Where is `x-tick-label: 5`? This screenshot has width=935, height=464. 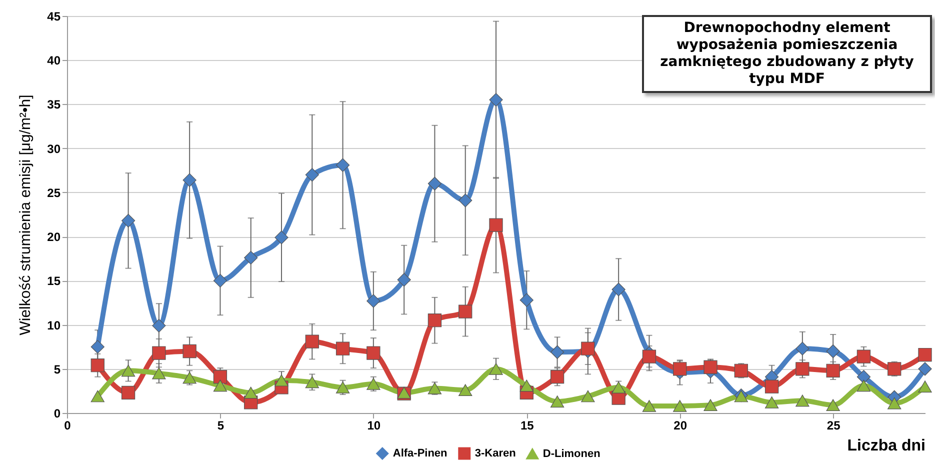
x-tick-label: 5 is located at coordinates (220, 425).